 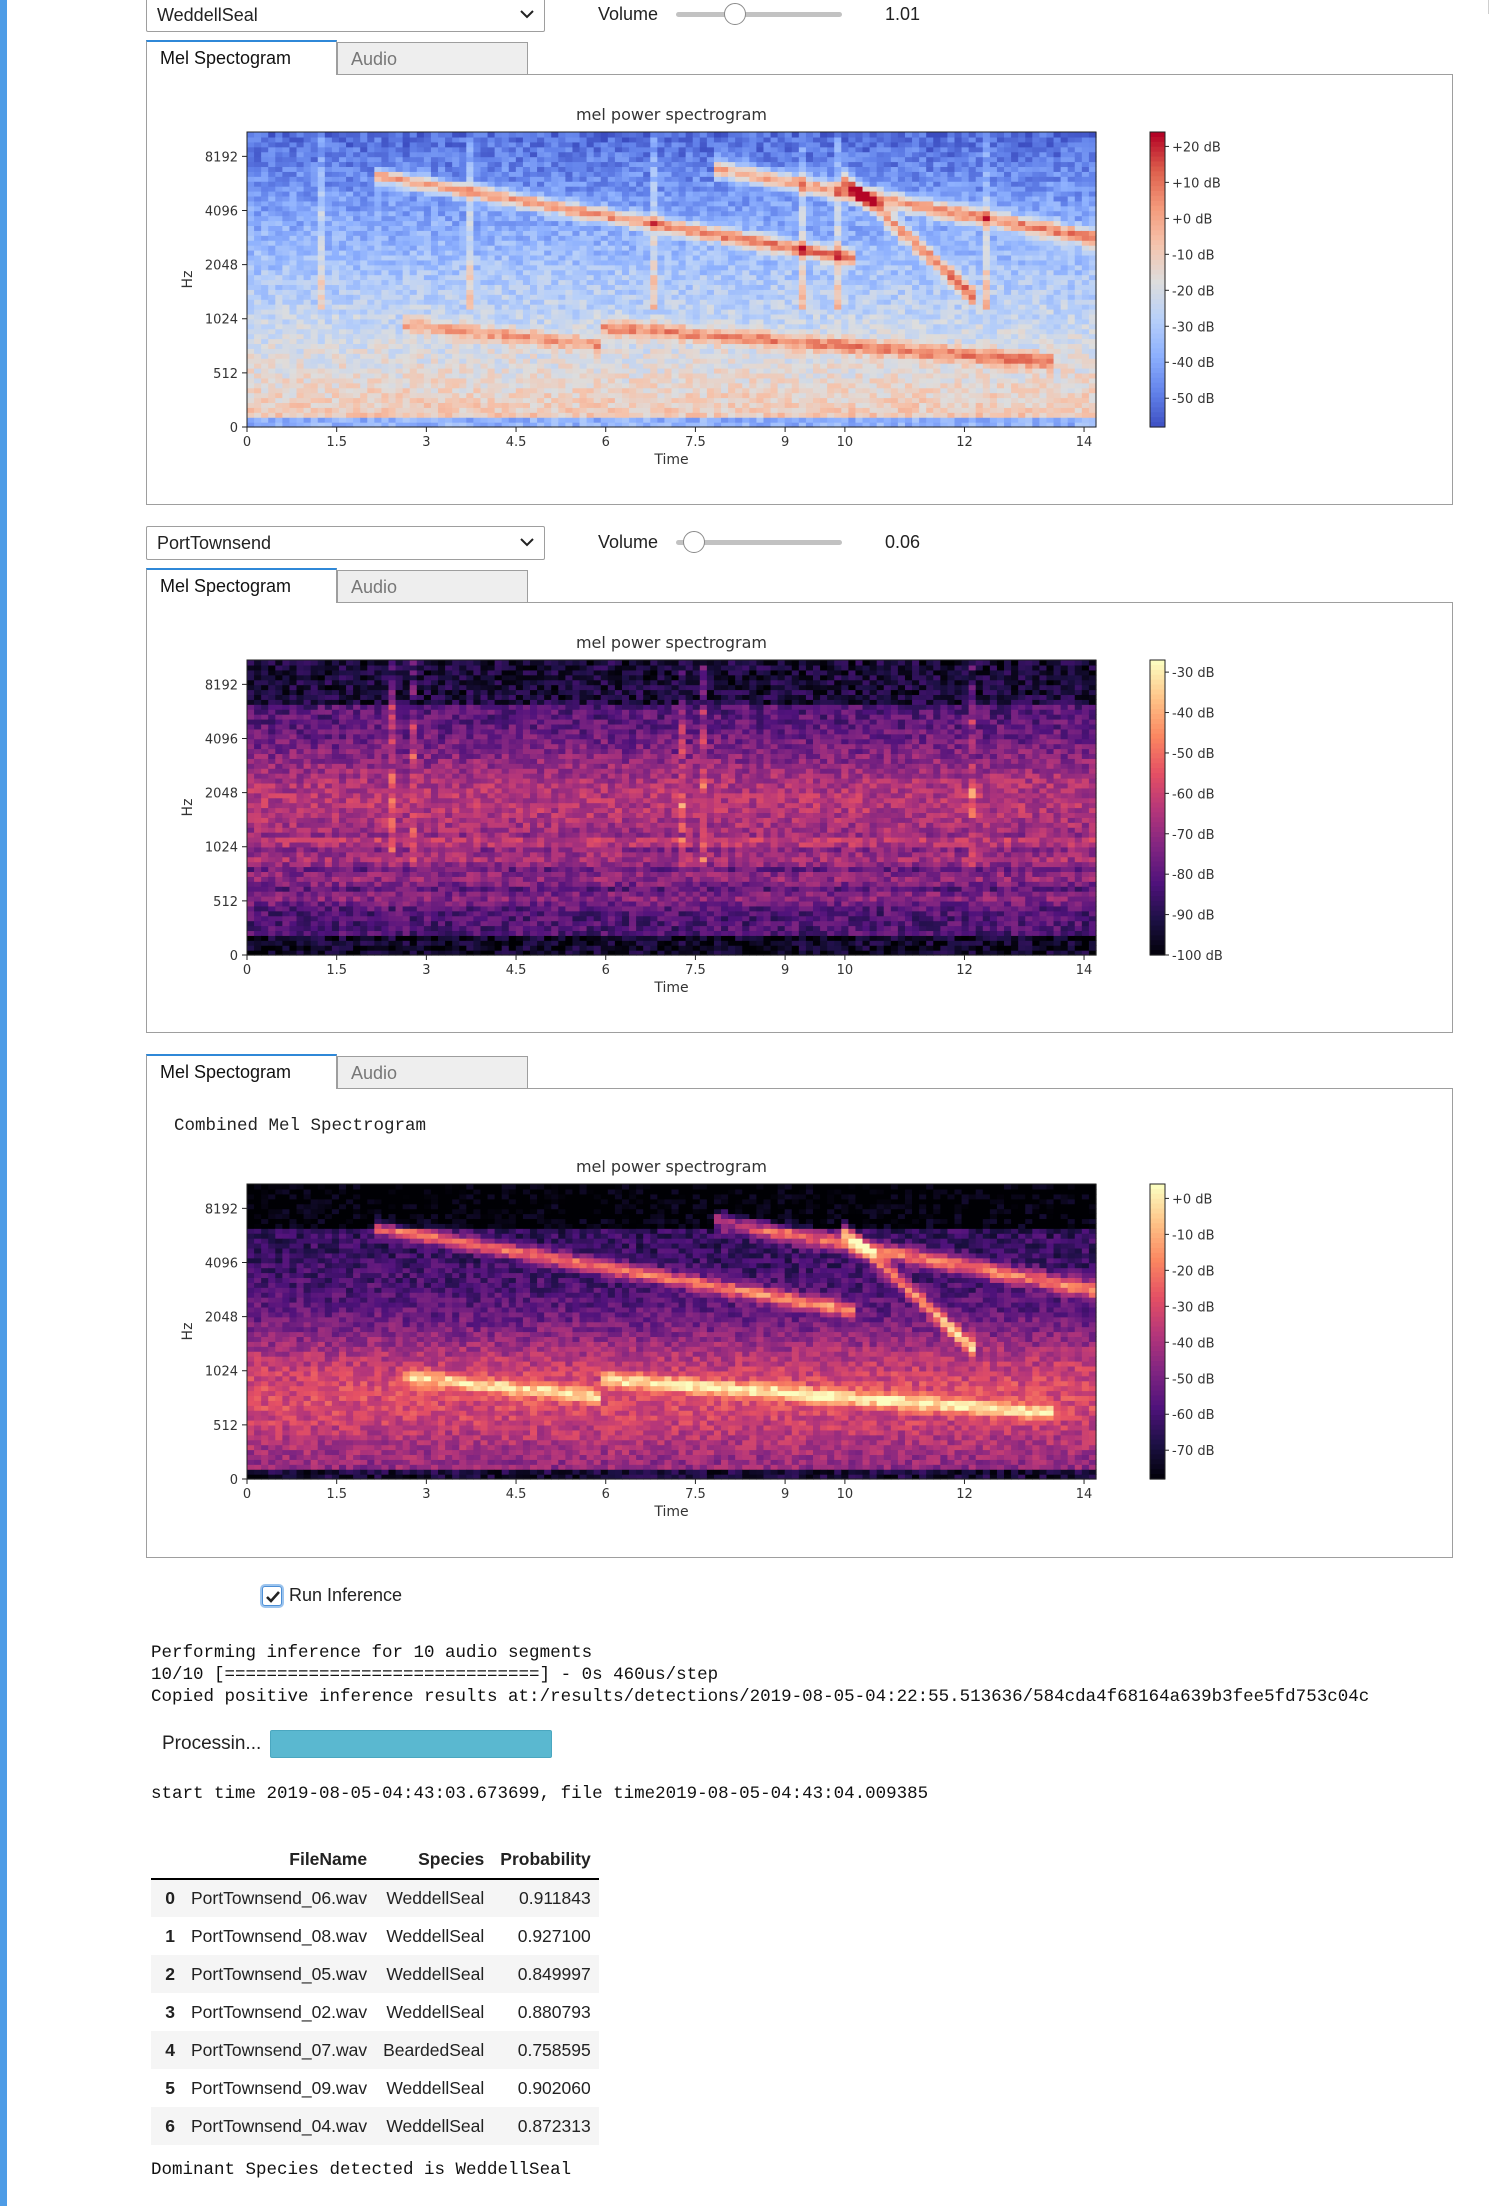 I want to click on species-dropdown-1: WeddellSeal, so click(x=345, y=16).